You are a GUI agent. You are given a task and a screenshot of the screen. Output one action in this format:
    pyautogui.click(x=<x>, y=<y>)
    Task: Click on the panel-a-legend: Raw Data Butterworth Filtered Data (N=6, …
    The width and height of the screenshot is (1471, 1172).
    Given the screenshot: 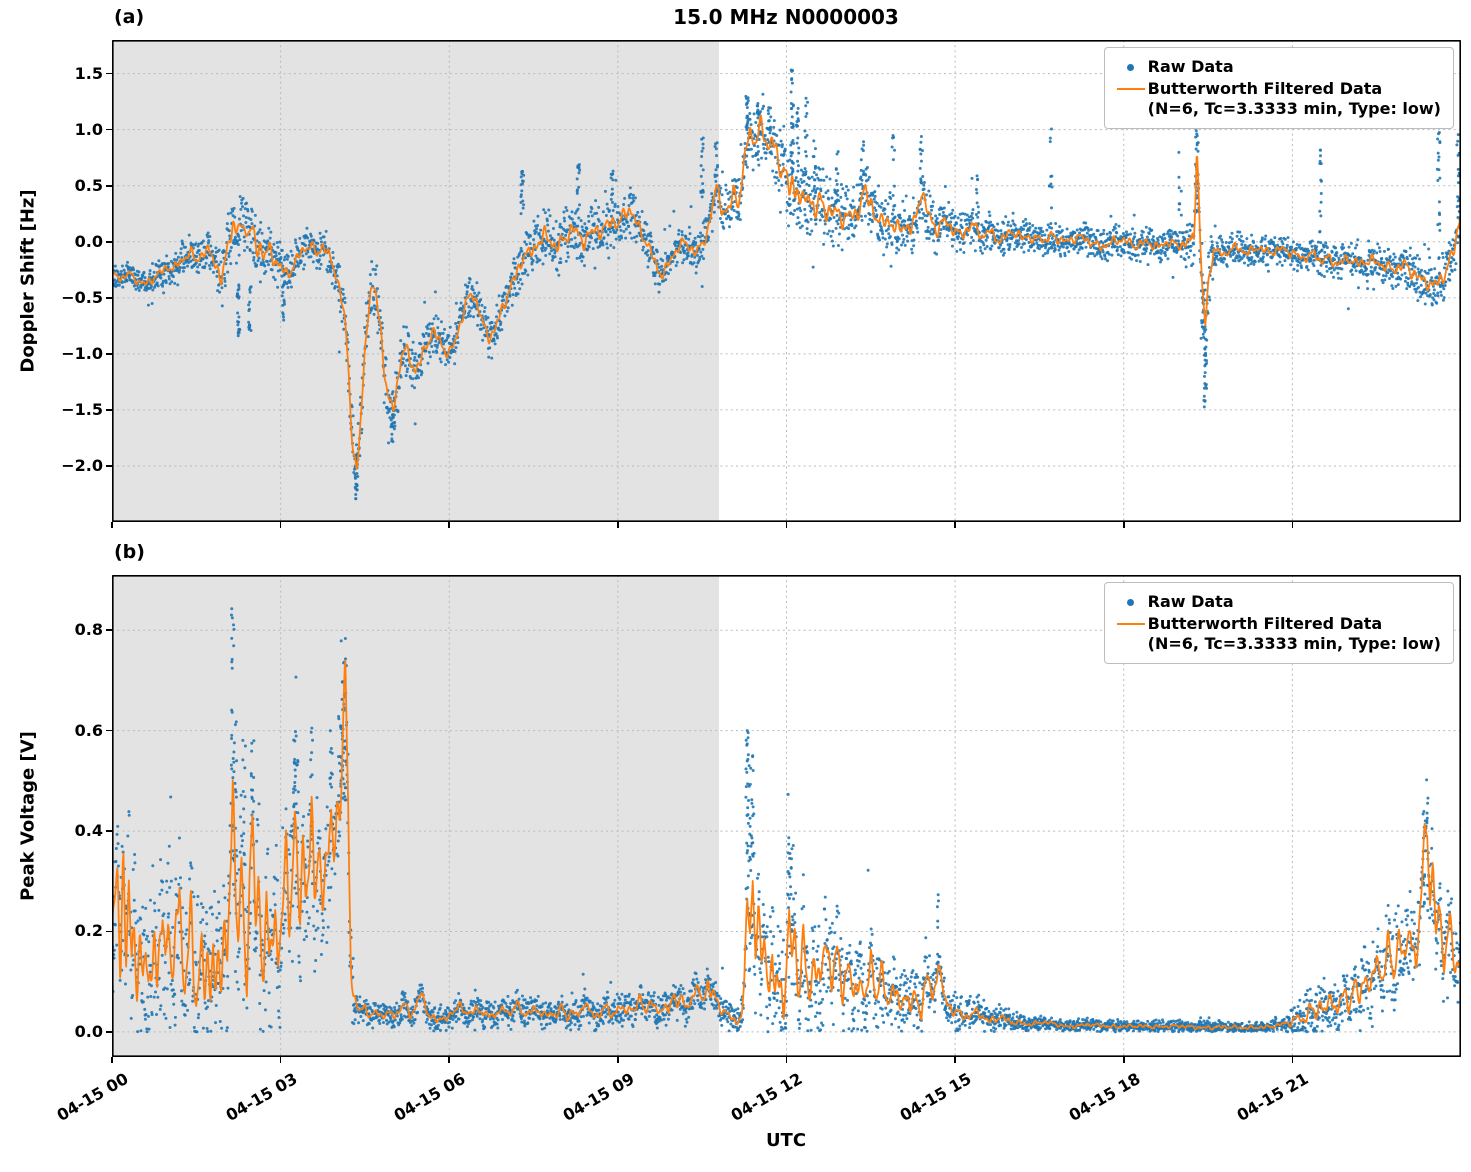 What is the action you would take?
    pyautogui.click(x=1278, y=88)
    